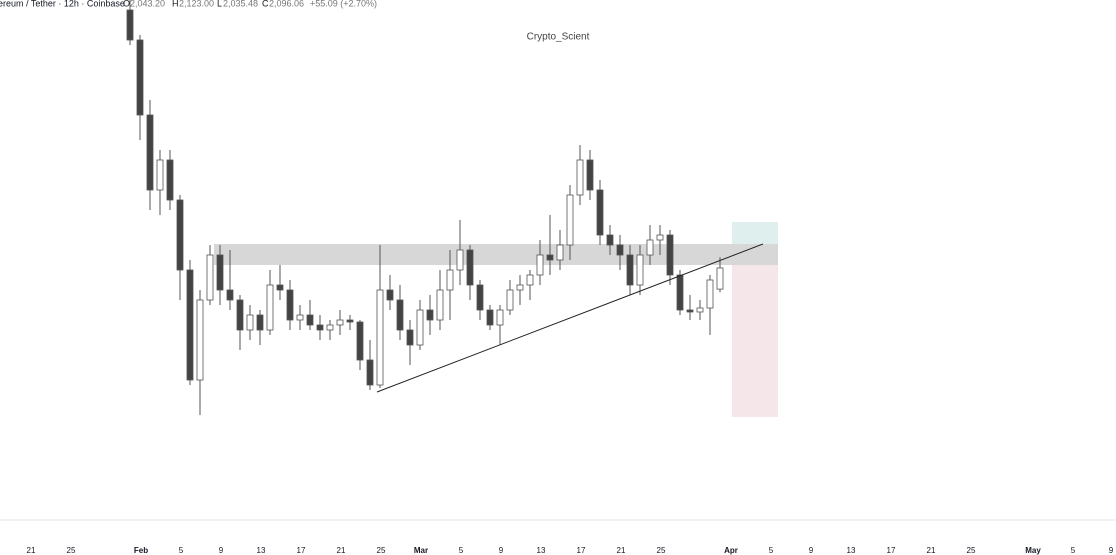 This screenshot has height=555, width=1116. What do you see at coordinates (175, 4) in the screenshot?
I see `h-label: H` at bounding box center [175, 4].